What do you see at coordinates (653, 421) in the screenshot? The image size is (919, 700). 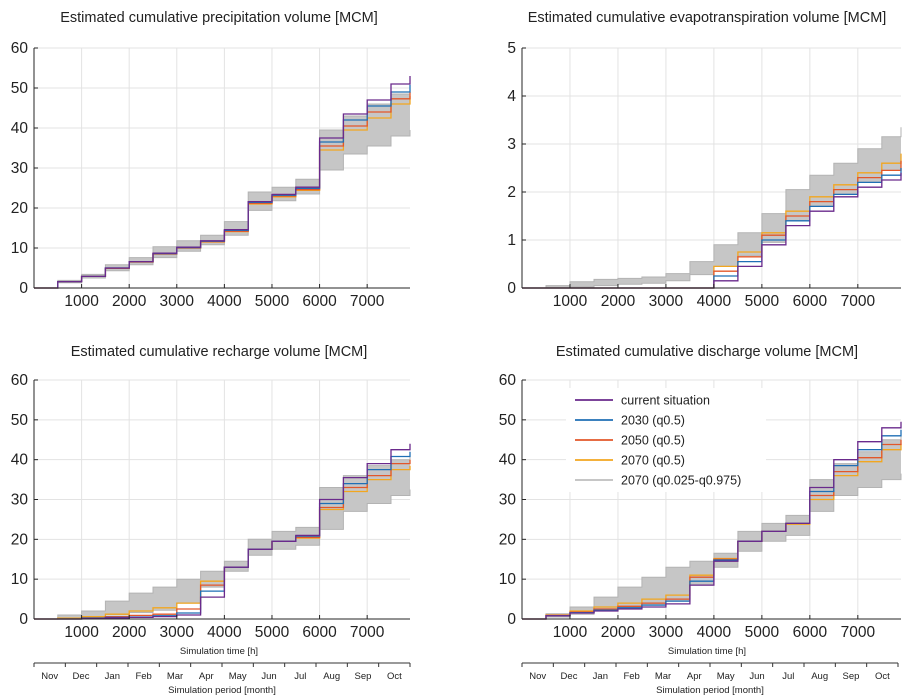 I see `legend-label: 2030 (q0.5)` at bounding box center [653, 421].